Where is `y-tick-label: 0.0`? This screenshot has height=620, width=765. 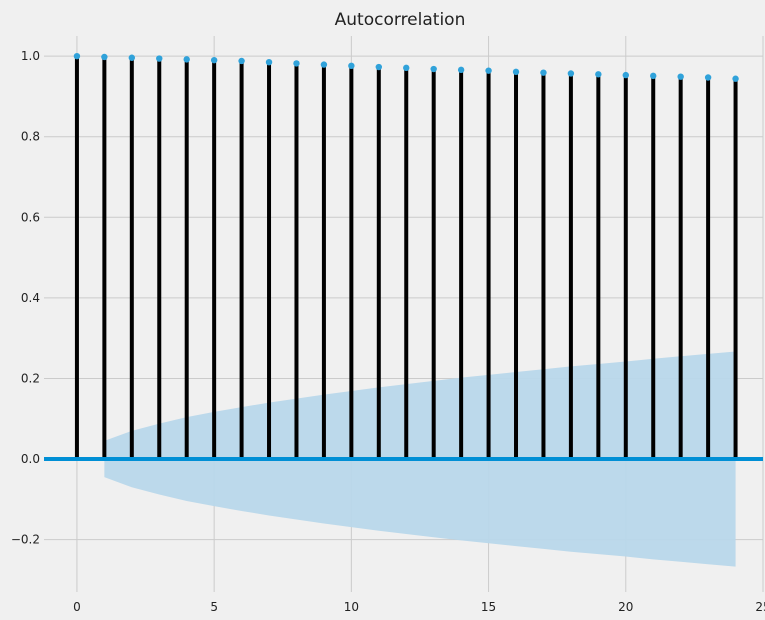
y-tick-label: 0.0 is located at coordinates (30, 459).